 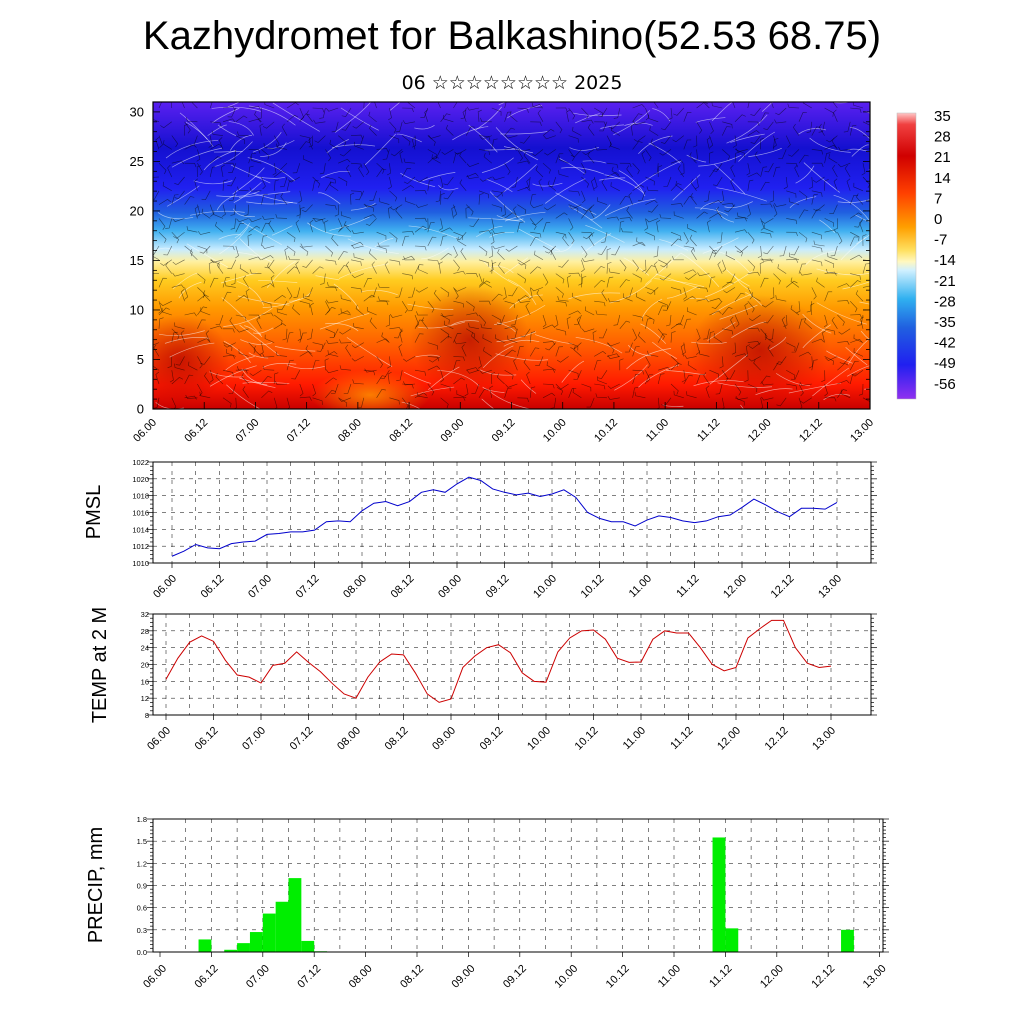 I want to click on x-tick-label: 10.12, so click(x=593, y=587).